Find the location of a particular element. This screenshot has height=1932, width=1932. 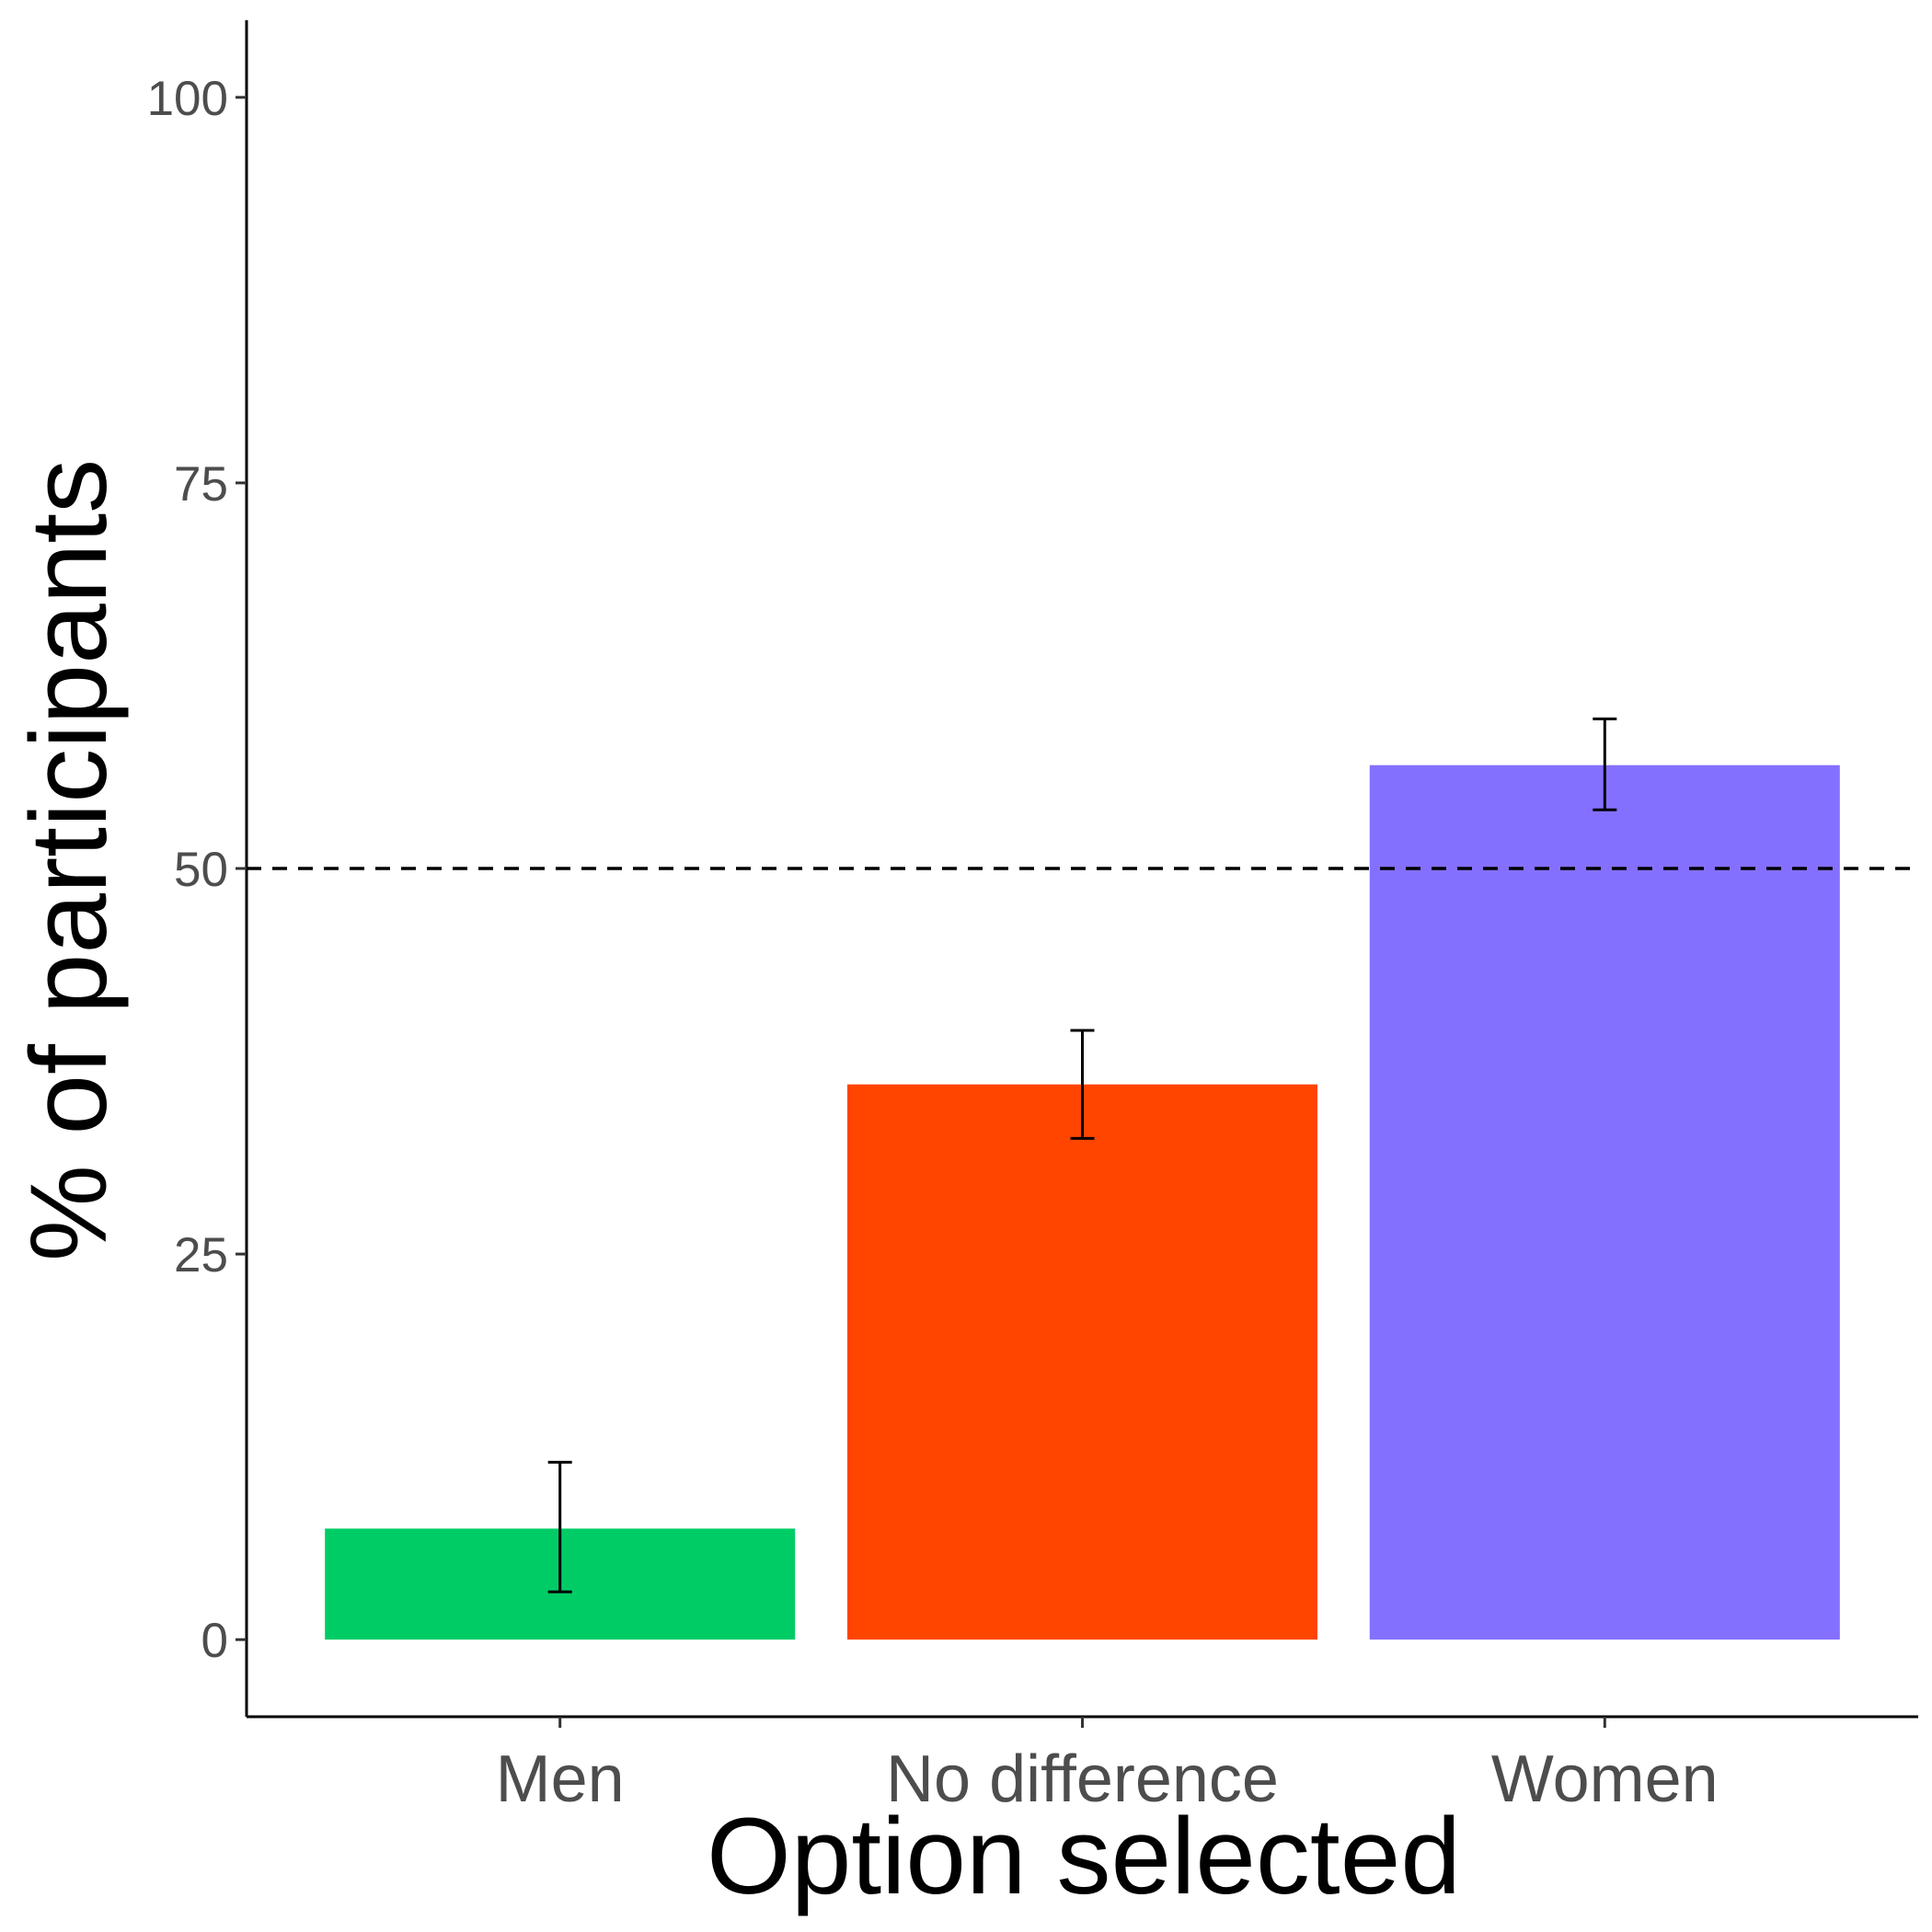

bar-no-difference is located at coordinates (1082, 1362).